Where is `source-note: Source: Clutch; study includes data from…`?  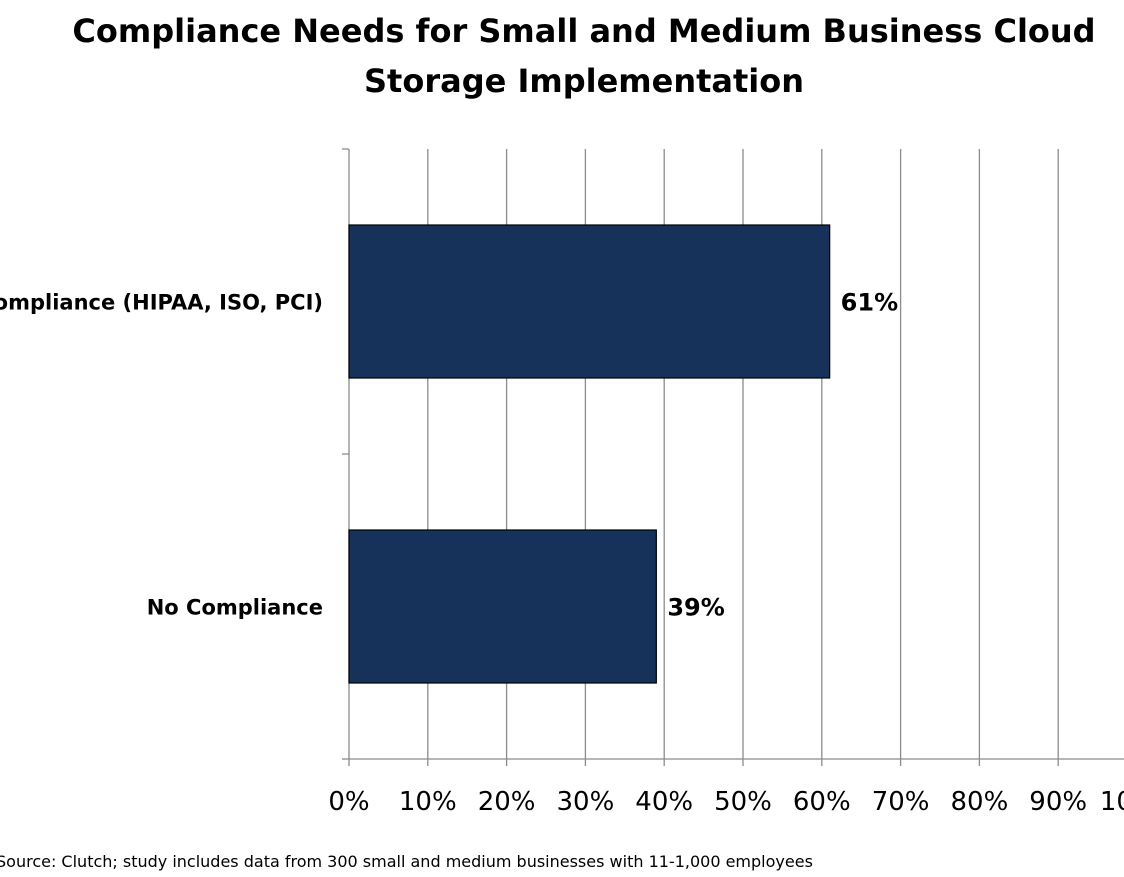 source-note: Source: Clutch; study includes data from… is located at coordinates (406, 861).